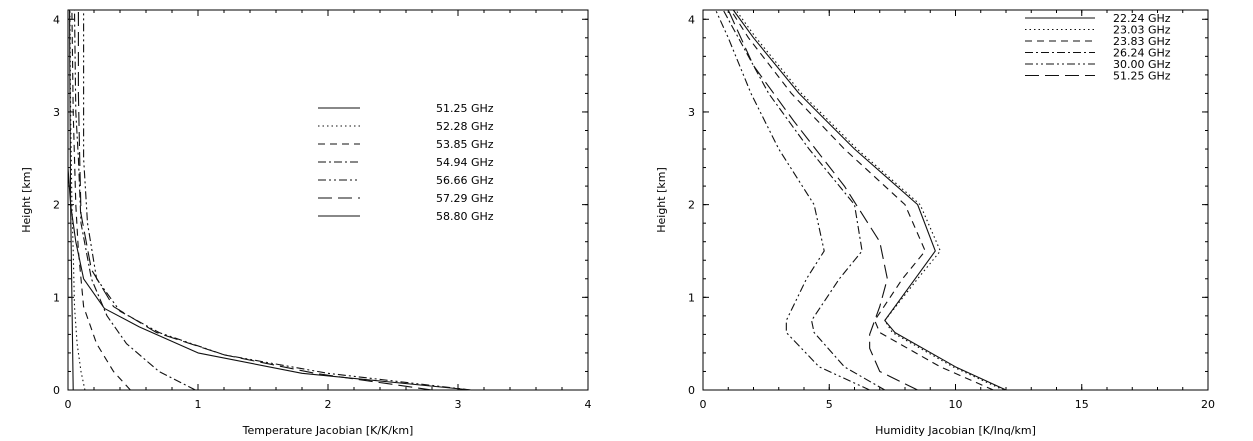  I want to click on humidity-jacobian-x-tick-label: 20, so click(1208, 404).